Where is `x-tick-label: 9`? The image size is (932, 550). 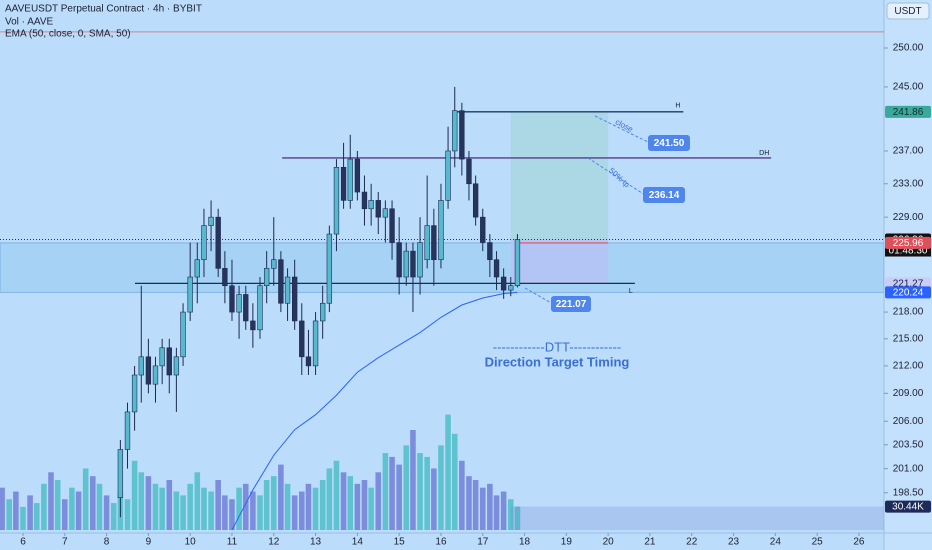 x-tick-label: 9 is located at coordinates (149, 542).